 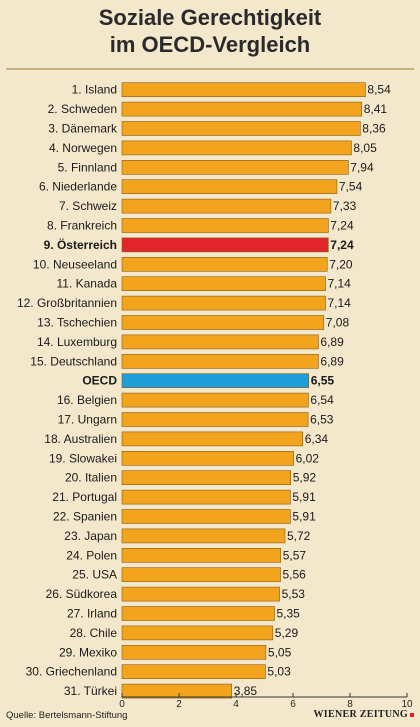 I want to click on category-label: 22. Spanien, so click(x=85, y=517).